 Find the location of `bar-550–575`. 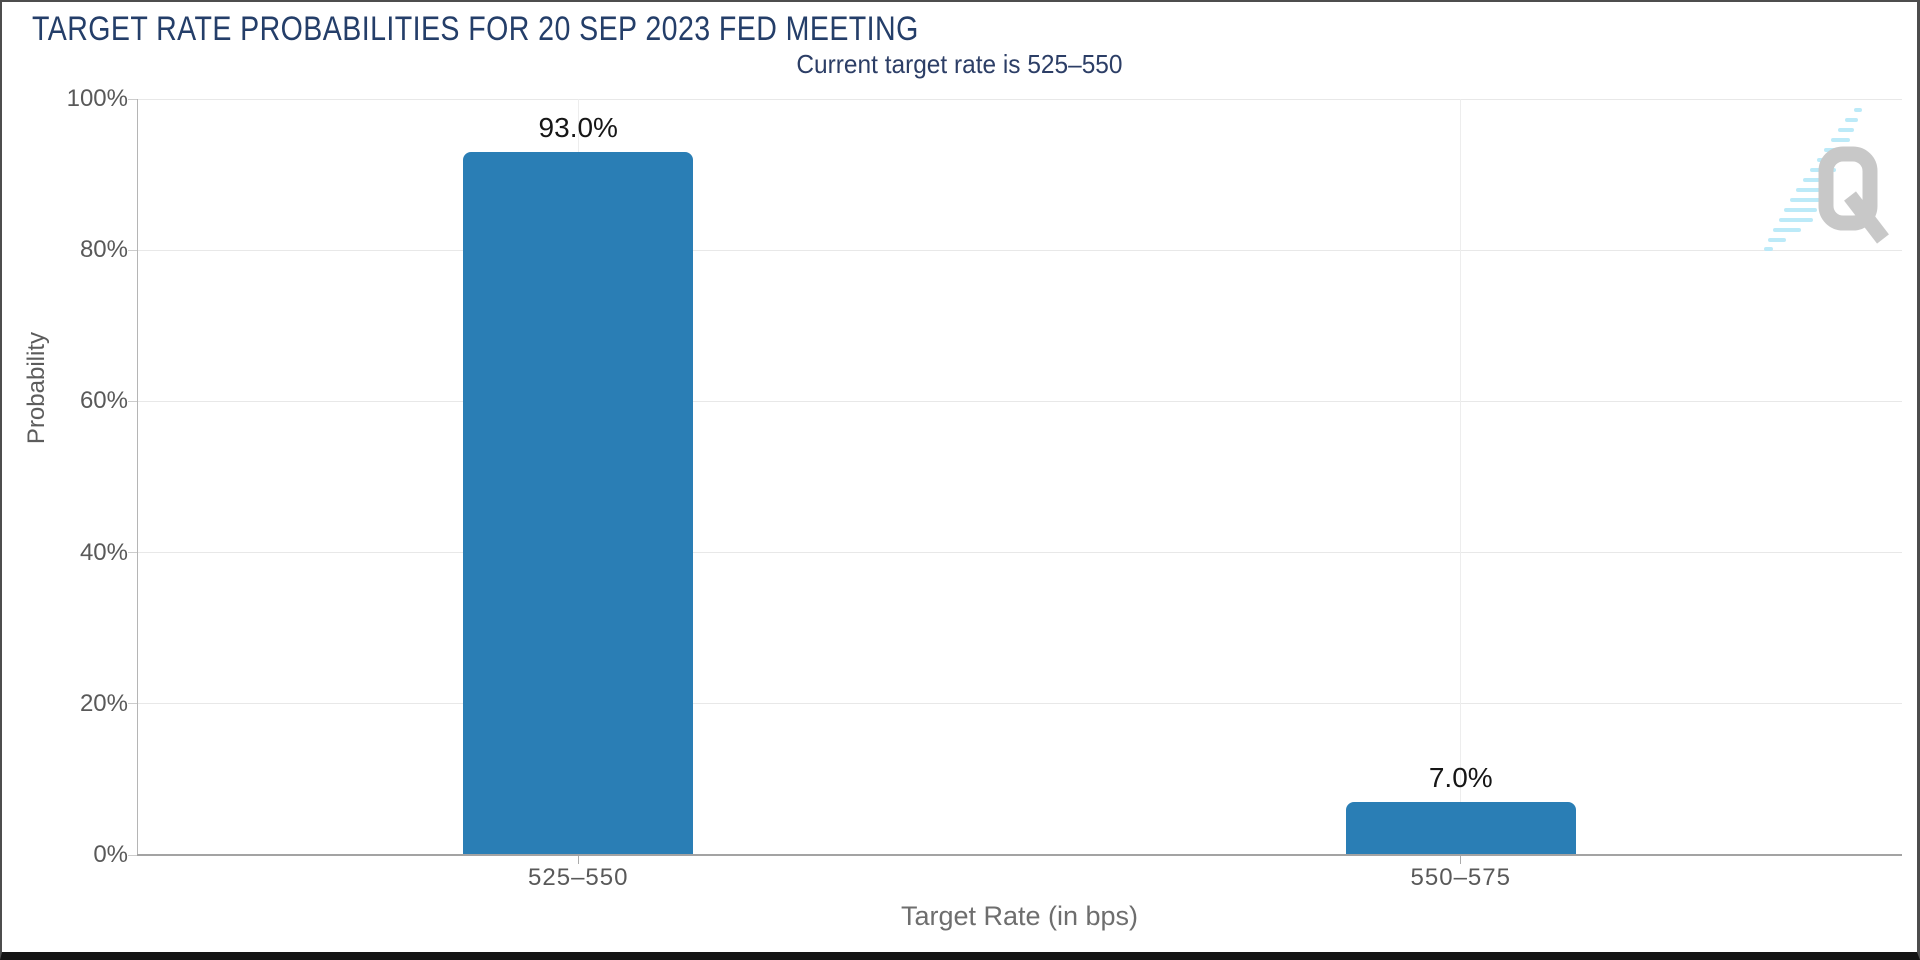

bar-550–575 is located at coordinates (1460, 828).